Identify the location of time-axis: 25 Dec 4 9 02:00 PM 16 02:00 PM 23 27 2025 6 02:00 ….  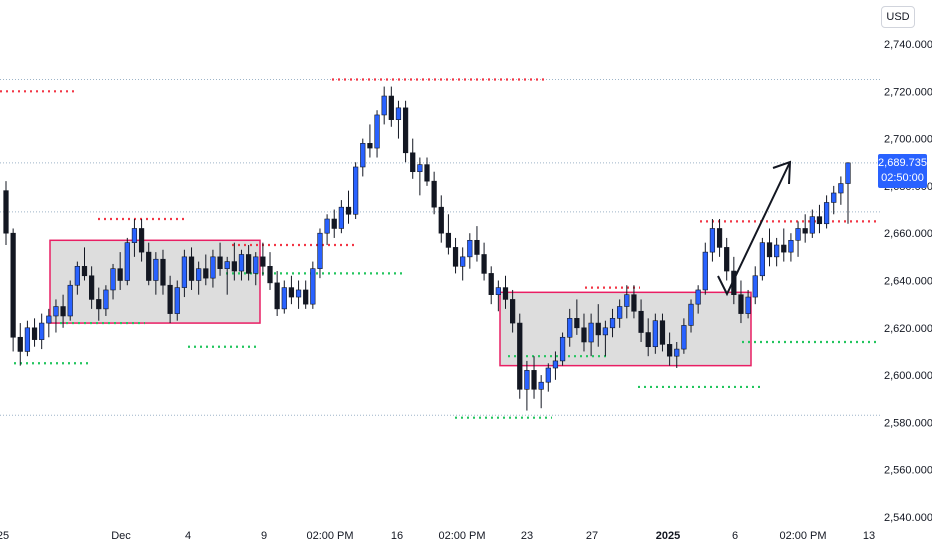
(437, 536).